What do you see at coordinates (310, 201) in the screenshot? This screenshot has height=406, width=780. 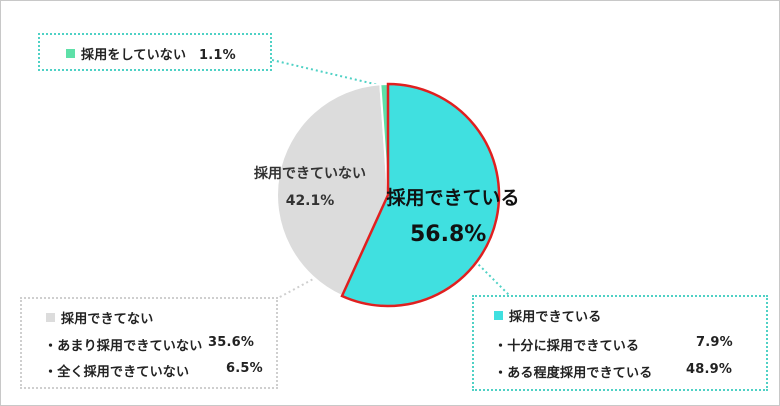 I see `pie-label-not-able-value: 42.1%` at bounding box center [310, 201].